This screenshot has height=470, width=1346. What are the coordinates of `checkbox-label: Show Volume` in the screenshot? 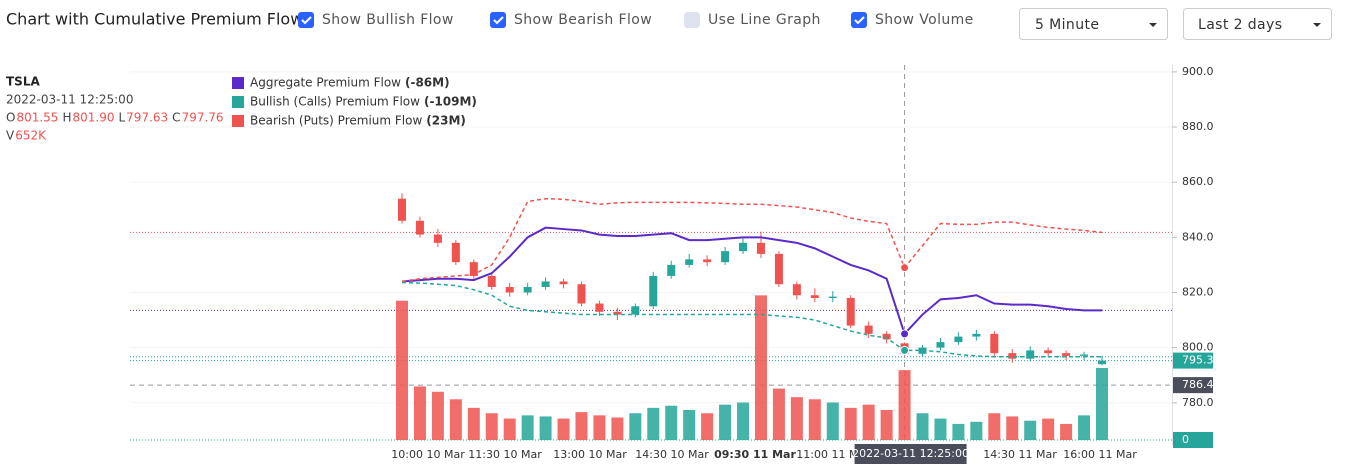 It's located at (924, 20).